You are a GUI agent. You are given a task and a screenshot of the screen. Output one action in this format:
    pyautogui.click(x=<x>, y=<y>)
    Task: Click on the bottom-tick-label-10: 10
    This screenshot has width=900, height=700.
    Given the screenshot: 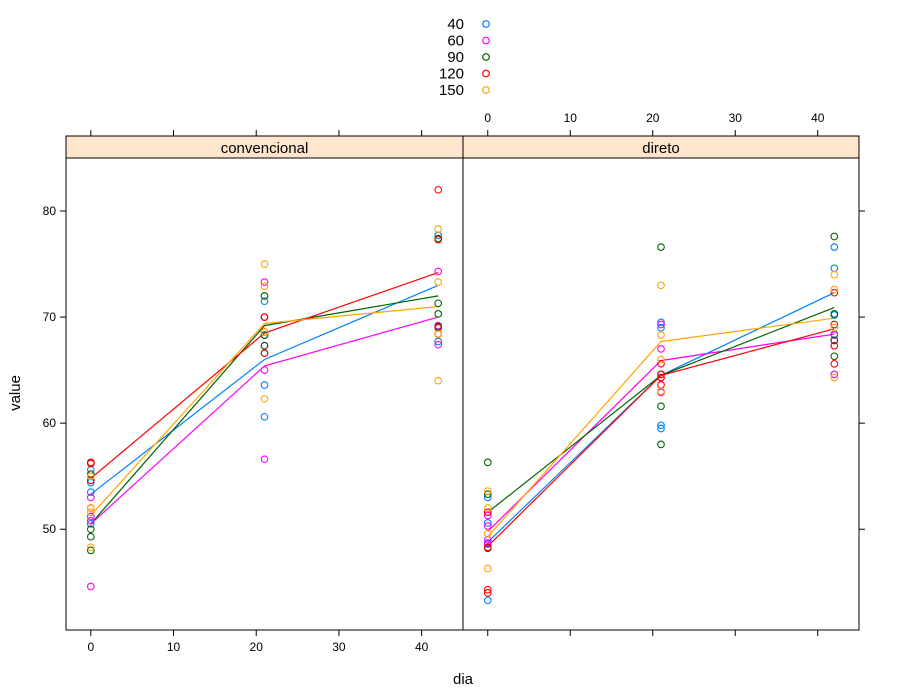 What is the action you would take?
    pyautogui.click(x=174, y=647)
    